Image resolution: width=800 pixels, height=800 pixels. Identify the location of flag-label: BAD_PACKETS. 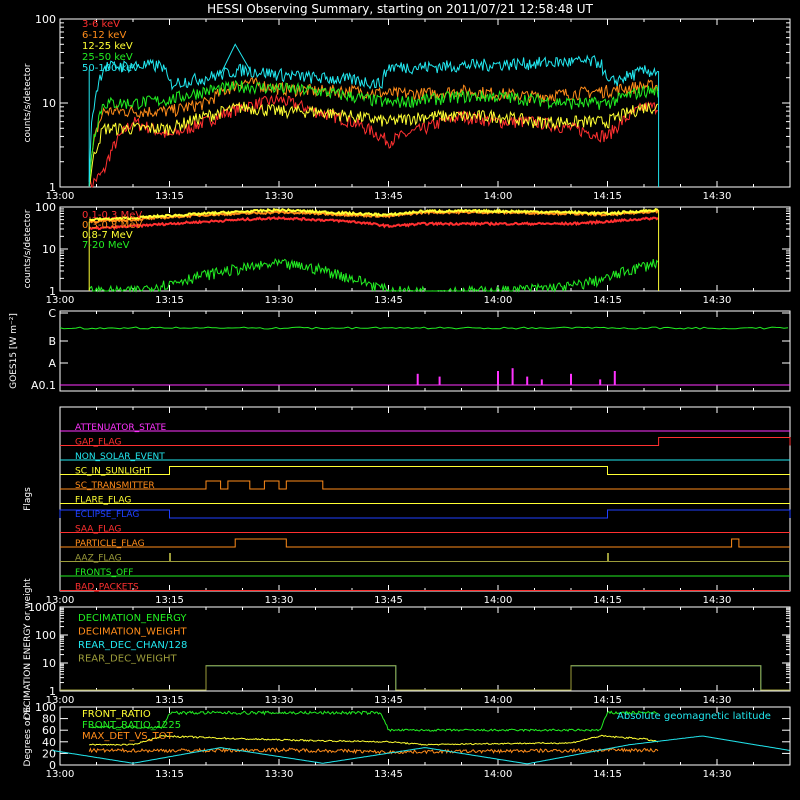
(107, 588).